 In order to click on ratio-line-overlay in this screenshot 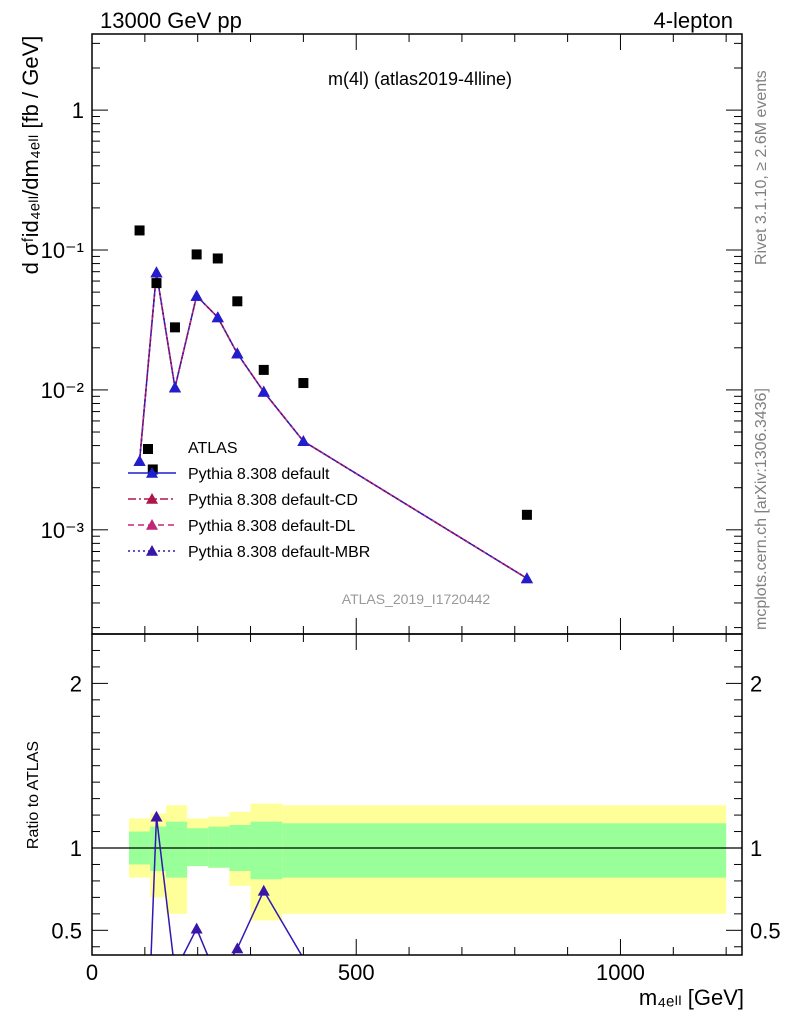, I will do `click(226, 885)`.